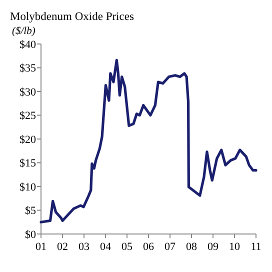 Image resolution: width=272 pixels, height=272 pixels. I want to click on x-tick-label: 05, so click(127, 247).